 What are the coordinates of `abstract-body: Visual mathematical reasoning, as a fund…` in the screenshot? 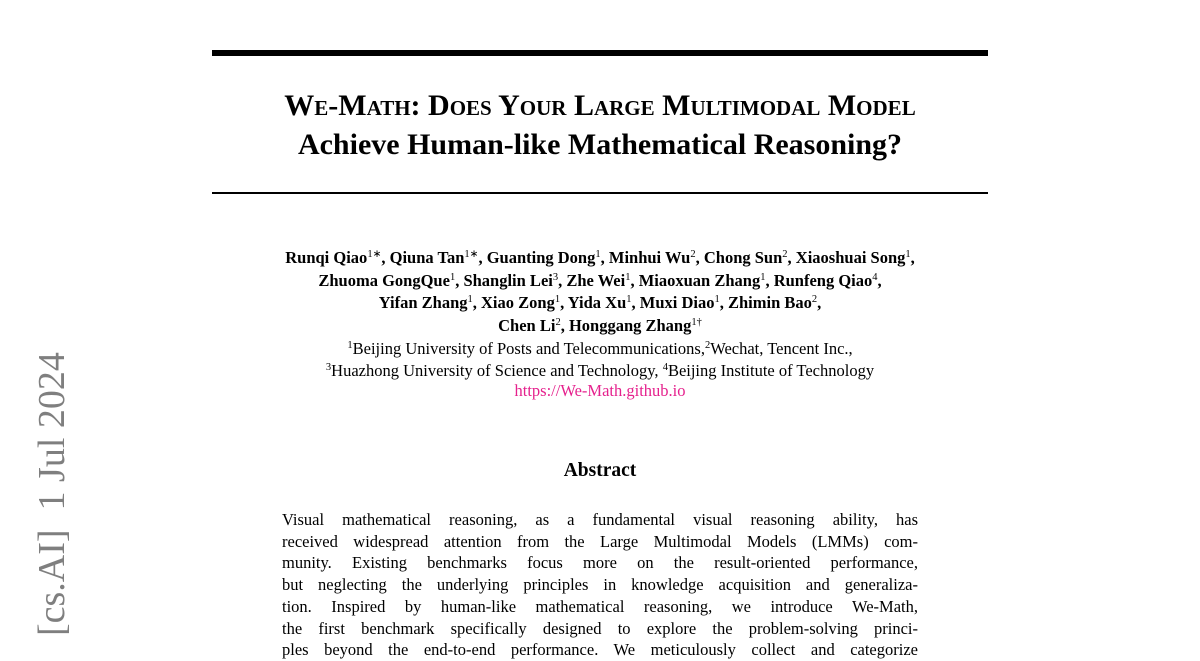 It's located at (600, 585).